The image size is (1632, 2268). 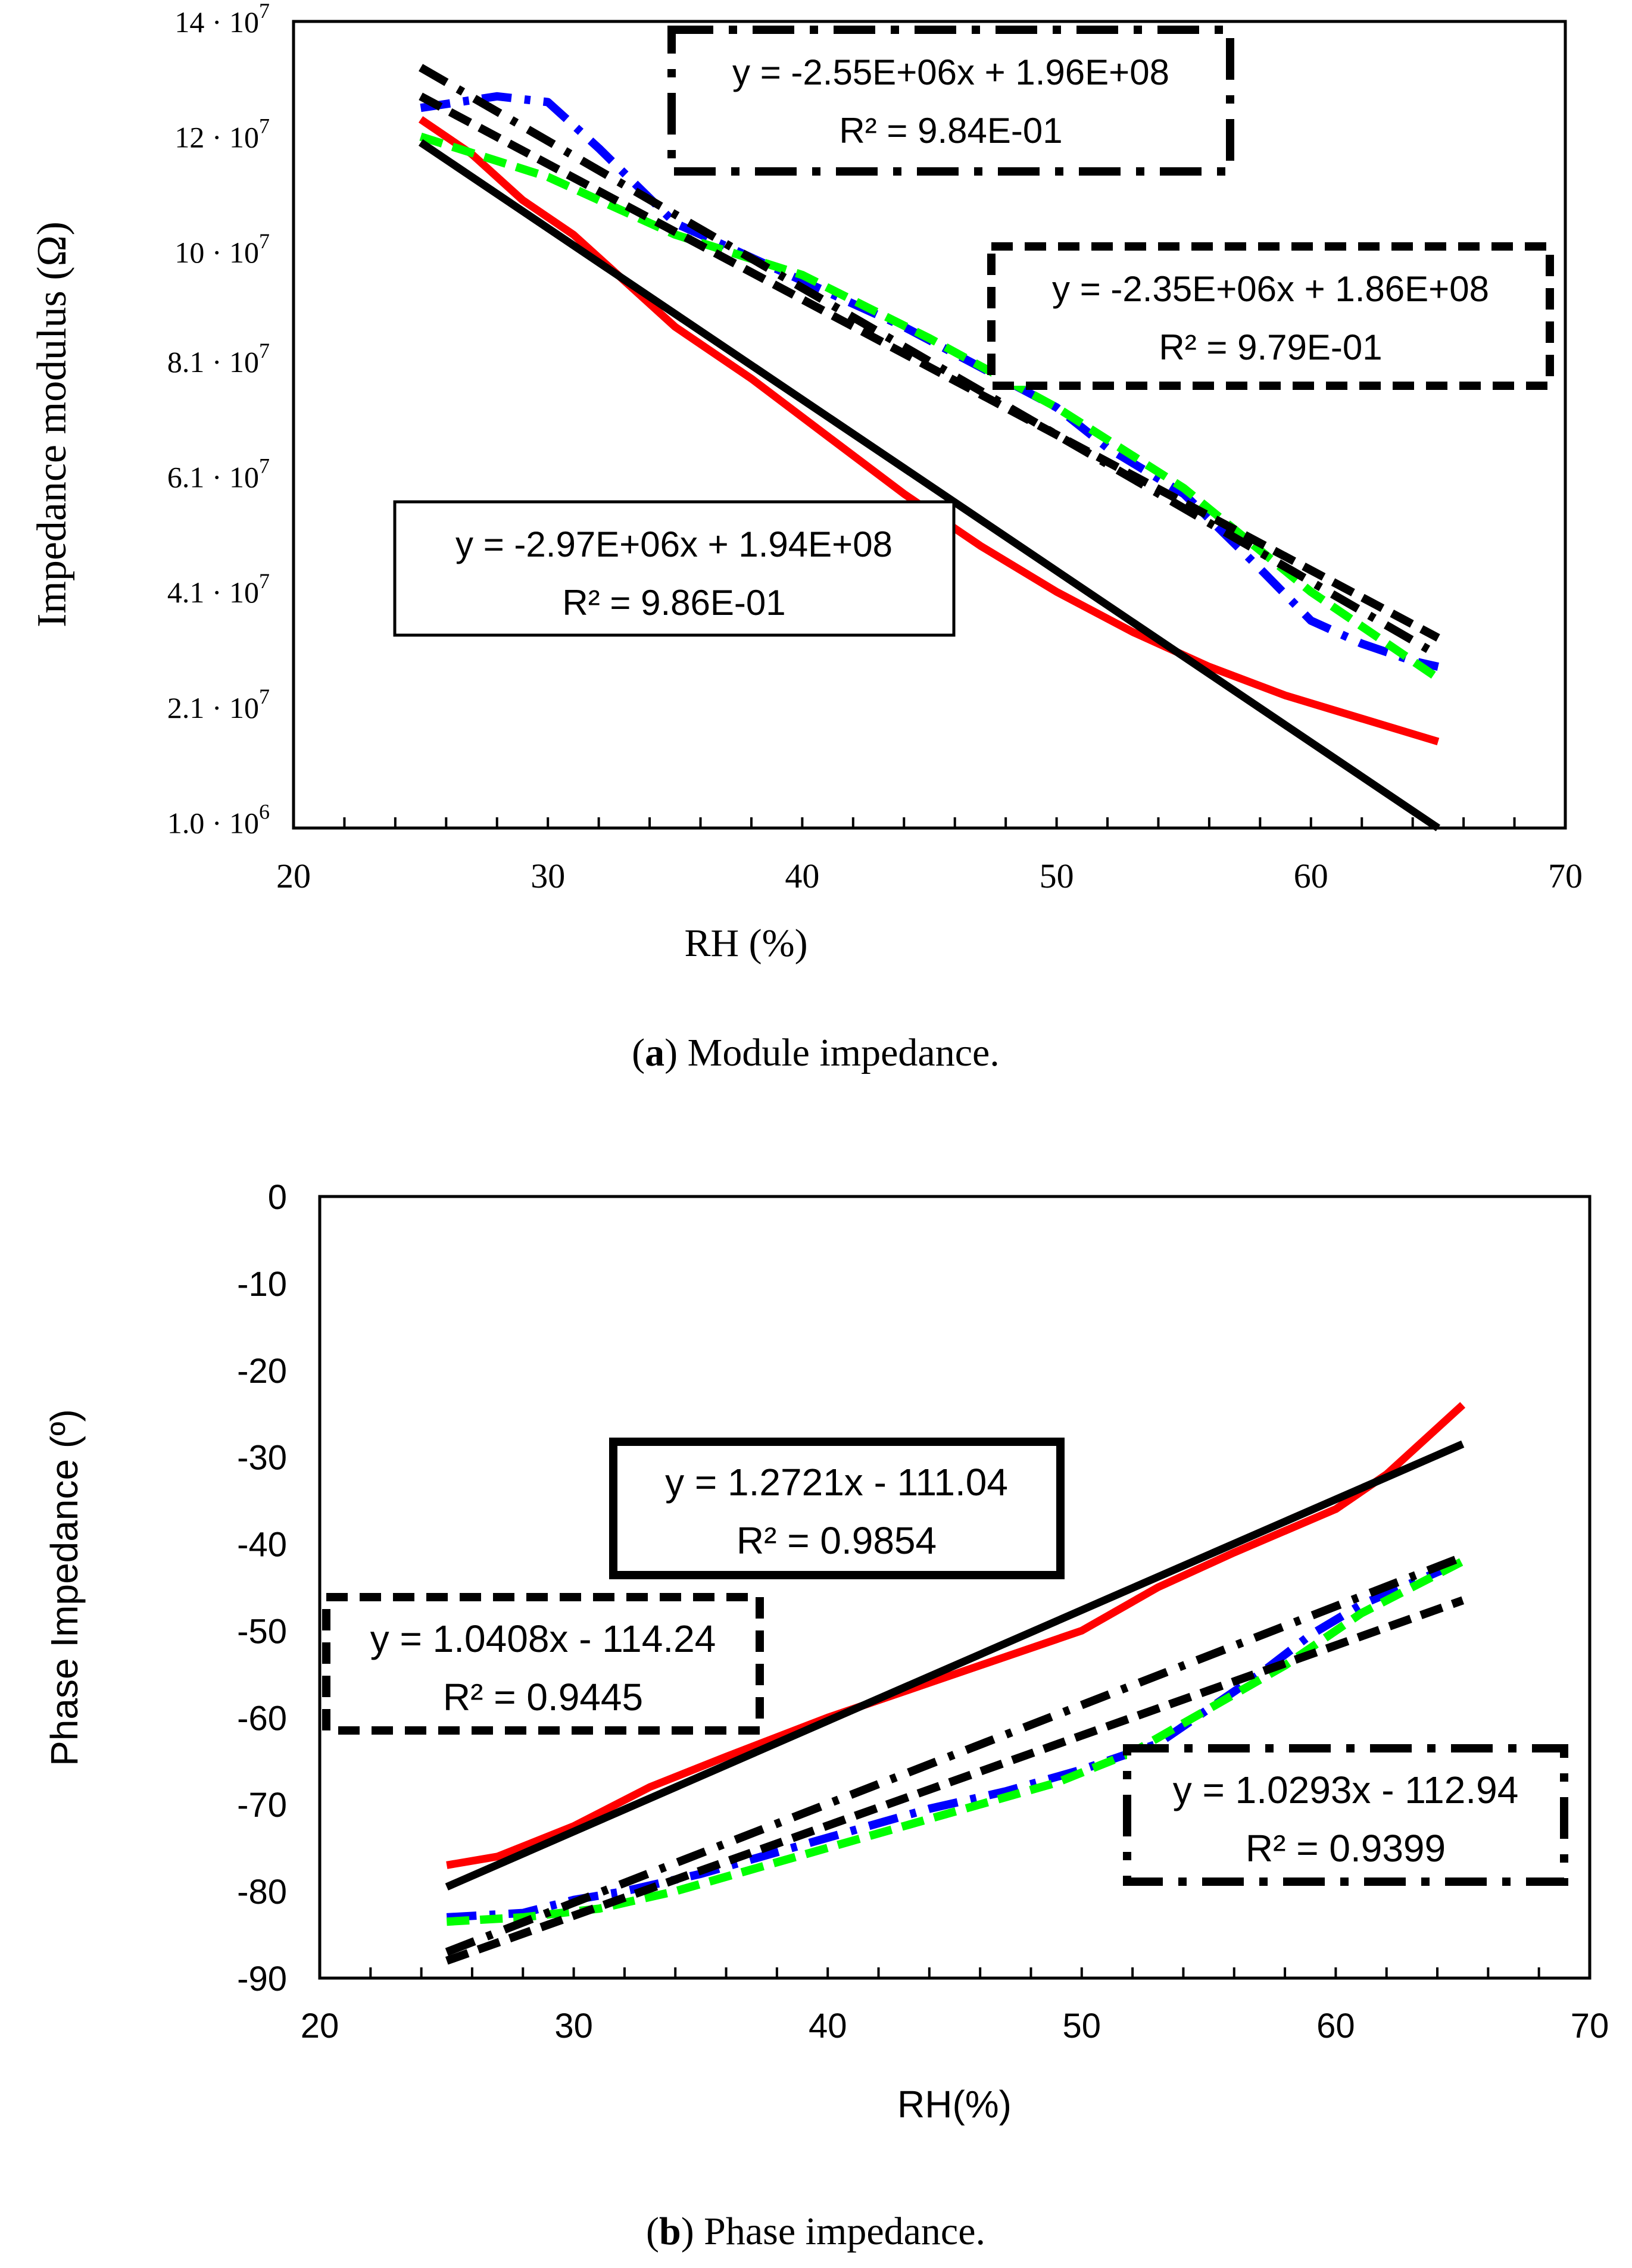 What do you see at coordinates (815, 2231) in the screenshot?
I see `caption-b: (b) Phase impedance.` at bounding box center [815, 2231].